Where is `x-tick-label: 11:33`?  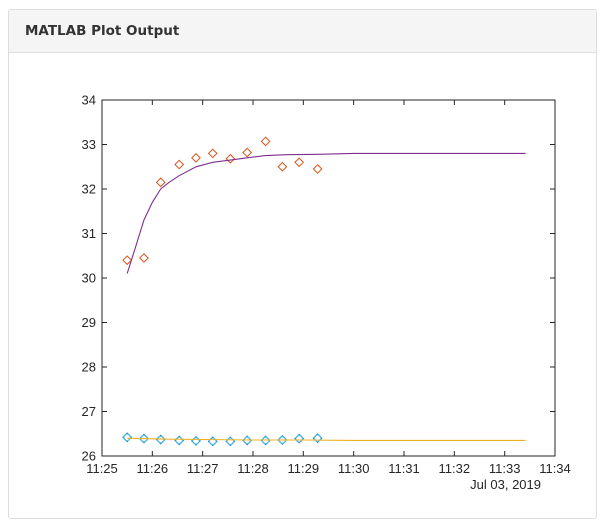 x-tick-label: 11:33 is located at coordinates (505, 468).